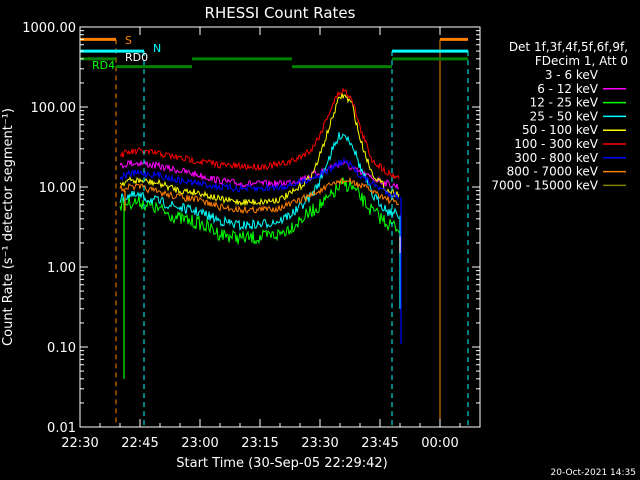  Describe the element at coordinates (544, 185) in the screenshot. I see `legend-label: 7000 - 15000 keV` at that location.